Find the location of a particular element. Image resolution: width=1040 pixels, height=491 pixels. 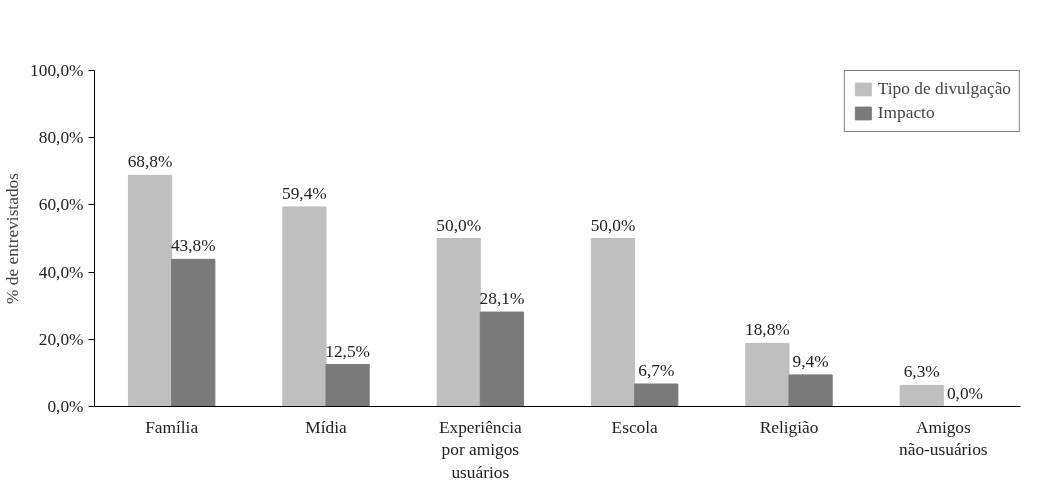

data-label: 68,8% is located at coordinates (150, 162).